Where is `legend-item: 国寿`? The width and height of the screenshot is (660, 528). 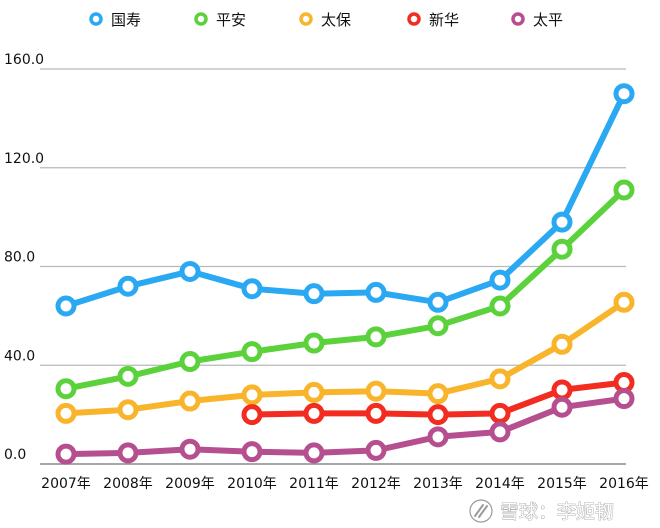 legend-item: 国寿 is located at coordinates (115, 20).